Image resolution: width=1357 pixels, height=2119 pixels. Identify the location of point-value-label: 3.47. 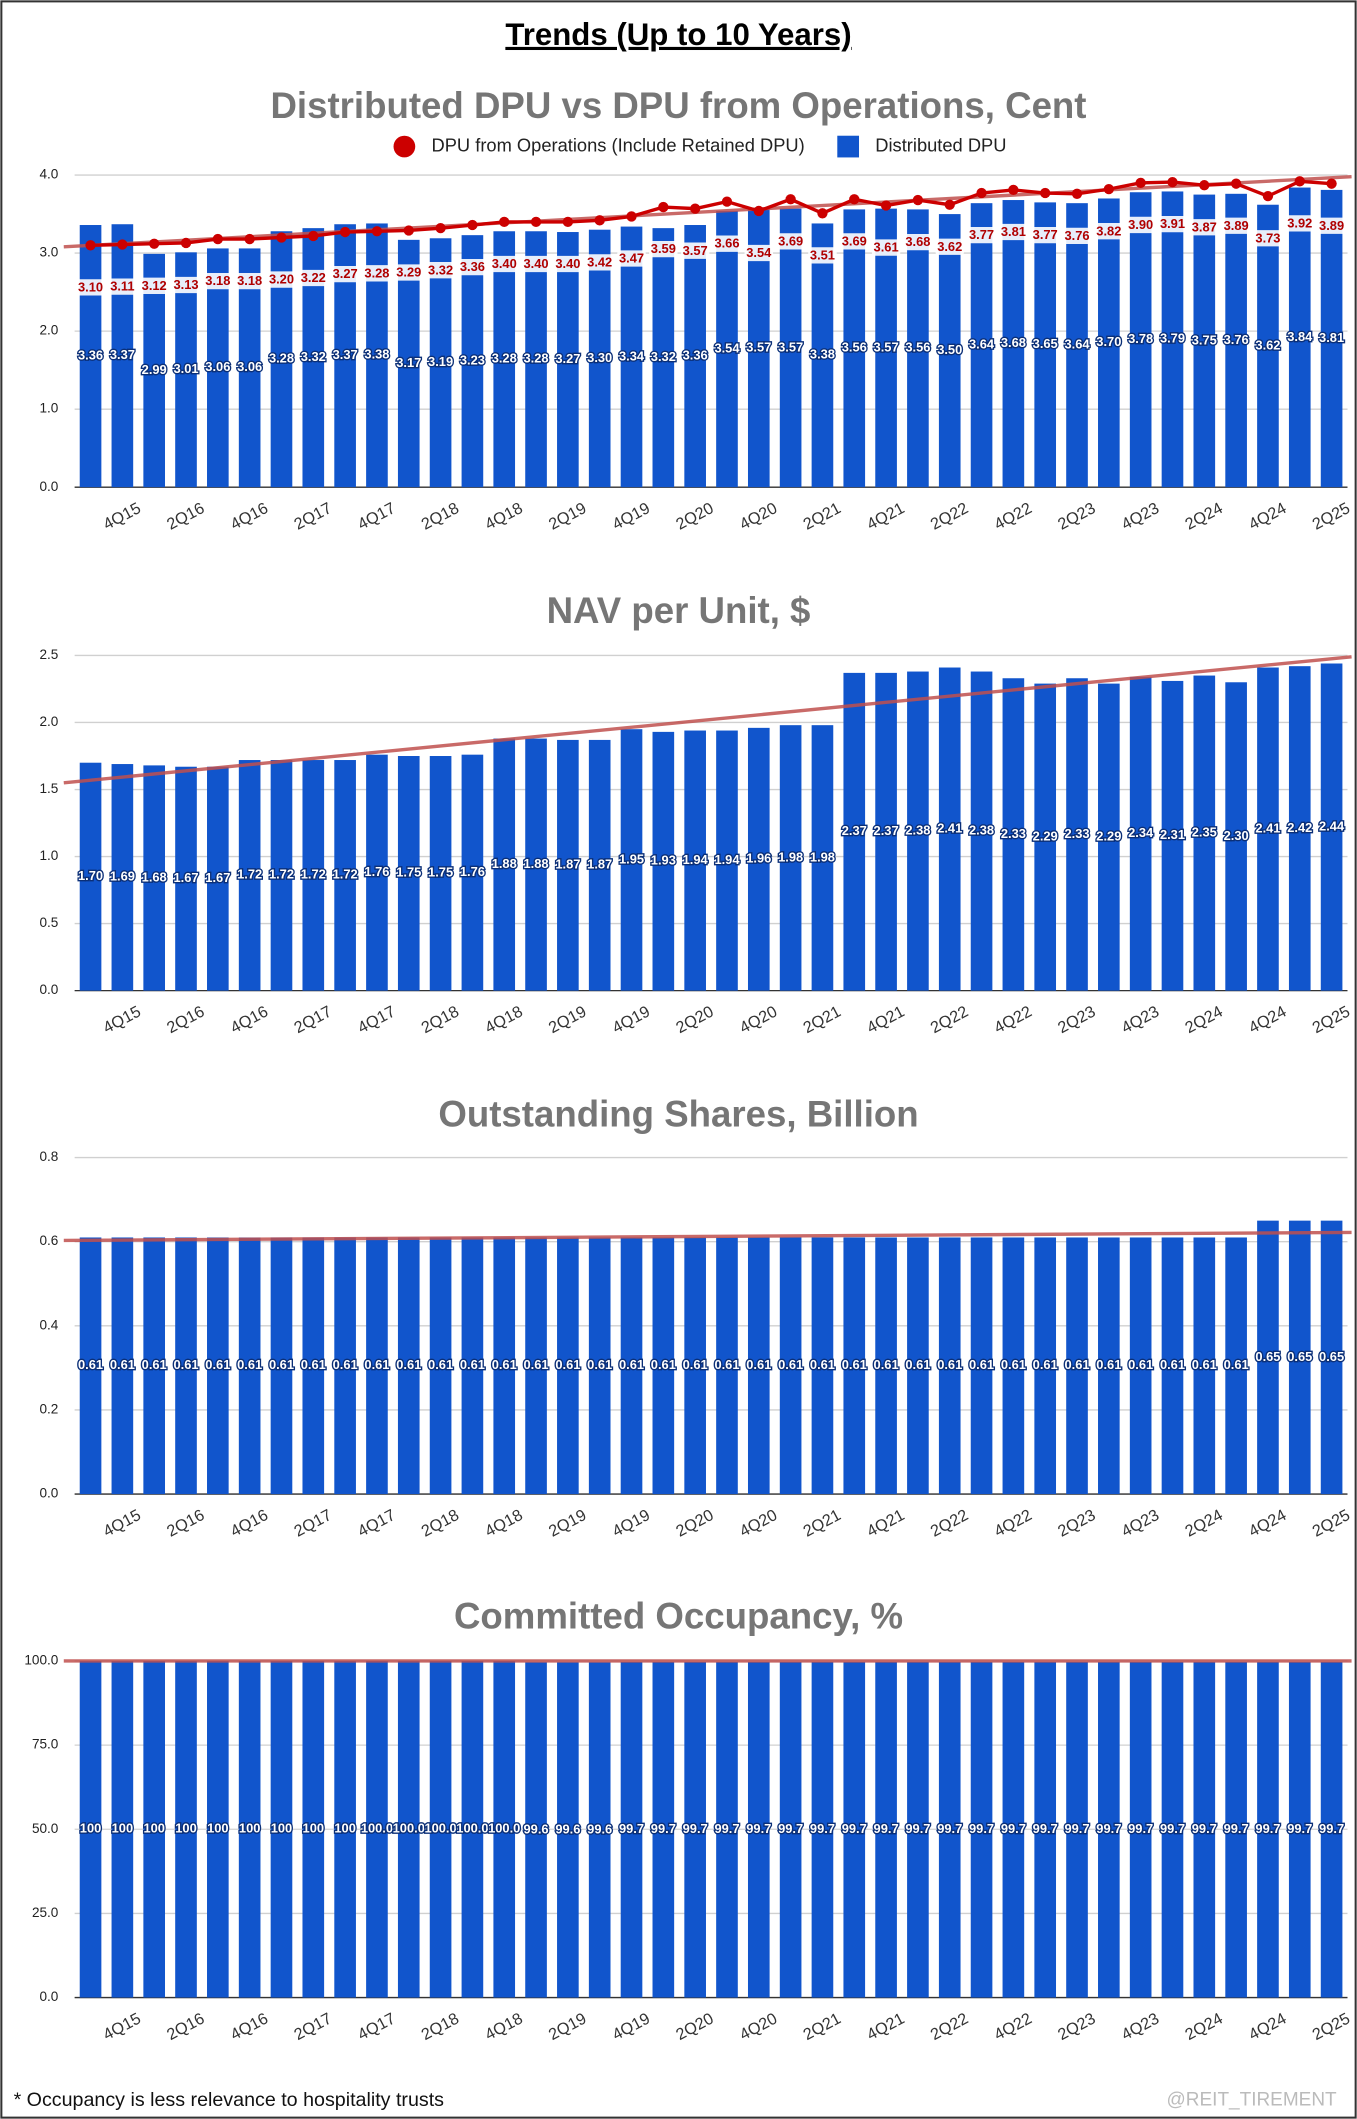
(631, 258).